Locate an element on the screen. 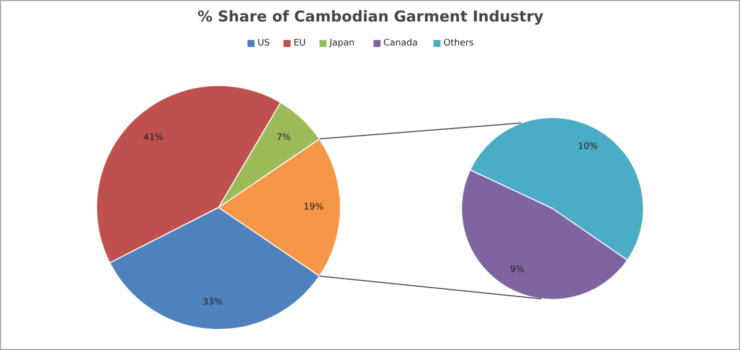  data-label: 33% is located at coordinates (212, 302).